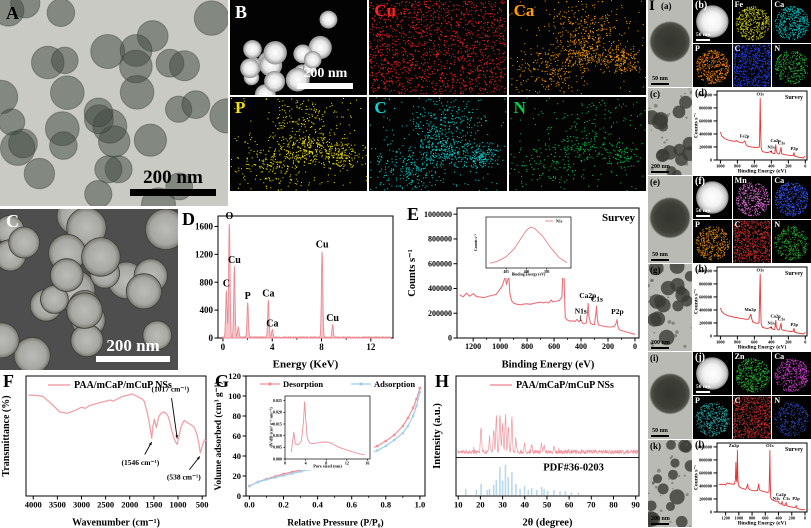 This screenshot has width=811, height=528. I want to click on panel-i-mapgrid-f: (f) 50 nm Mn Ca P C N, so click(752, 219).